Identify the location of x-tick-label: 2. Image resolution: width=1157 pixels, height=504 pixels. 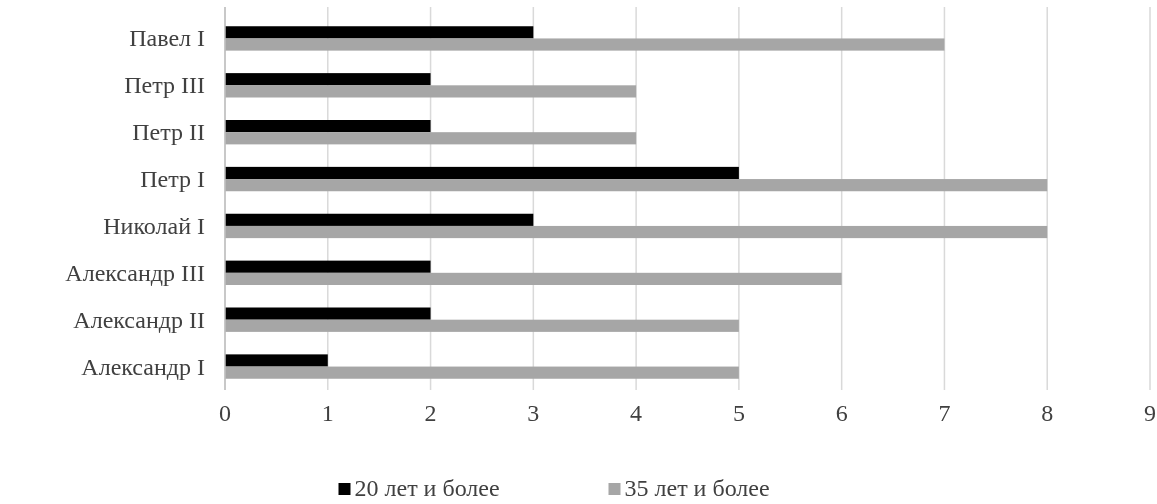
(430, 413).